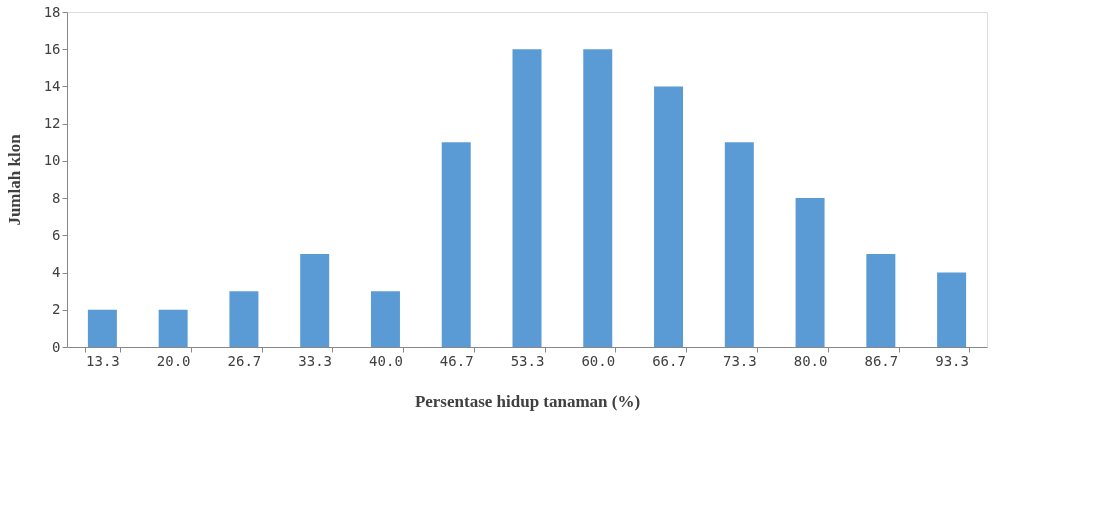 The width and height of the screenshot is (1117, 521). Describe the element at coordinates (527, 360) in the screenshot. I see `x-tick-label: 53.3` at that location.